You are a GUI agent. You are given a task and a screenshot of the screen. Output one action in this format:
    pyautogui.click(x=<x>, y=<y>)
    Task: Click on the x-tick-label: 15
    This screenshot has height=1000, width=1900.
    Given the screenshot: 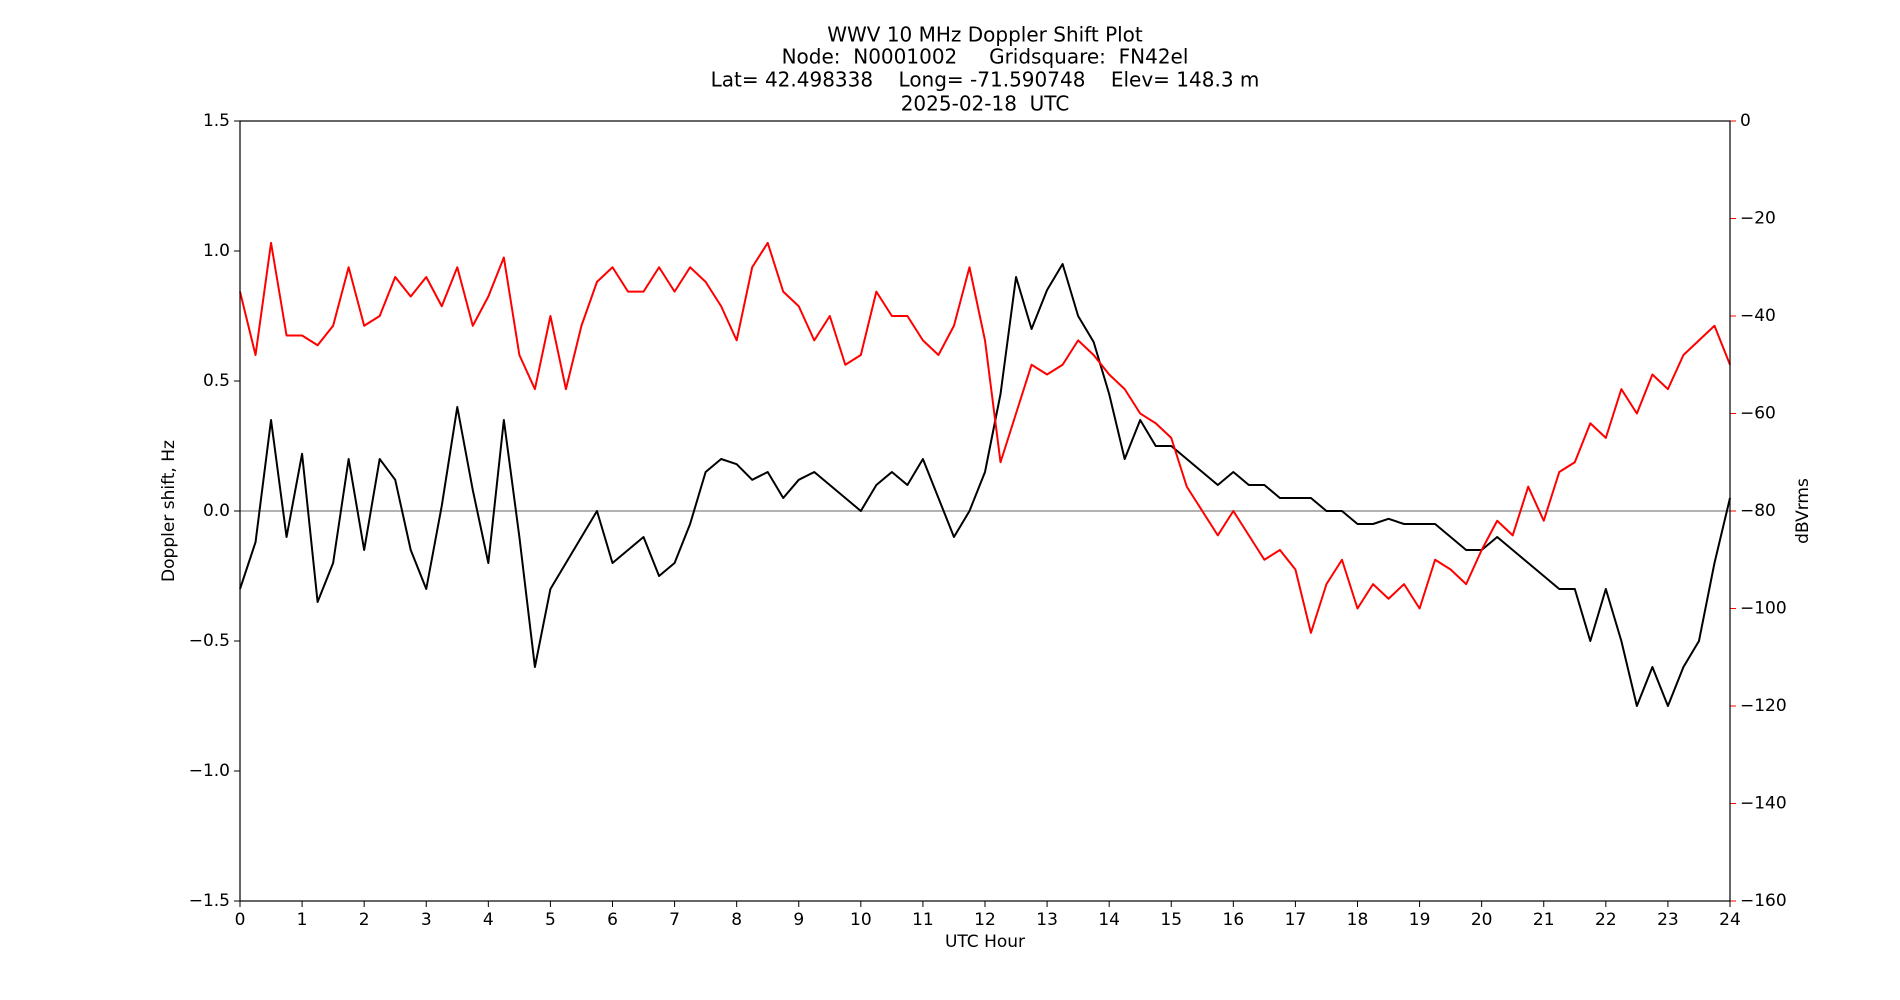 What is the action you would take?
    pyautogui.click(x=1171, y=920)
    